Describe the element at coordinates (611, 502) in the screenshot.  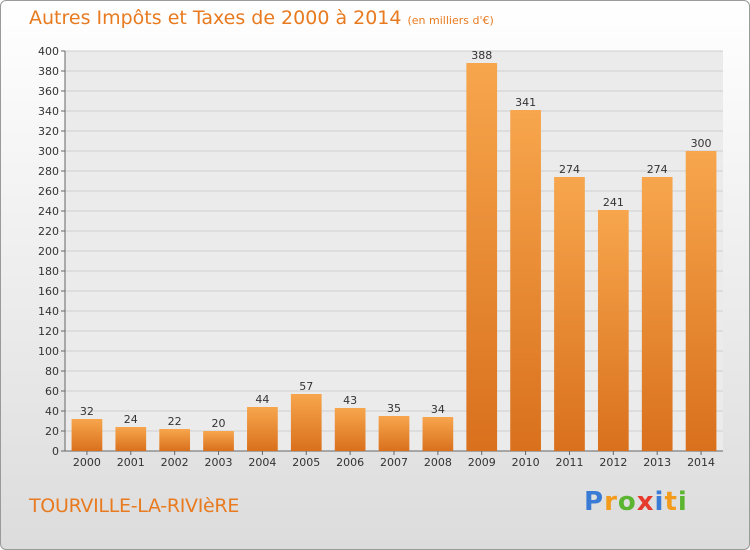
I see `logo-letter: r` at that location.